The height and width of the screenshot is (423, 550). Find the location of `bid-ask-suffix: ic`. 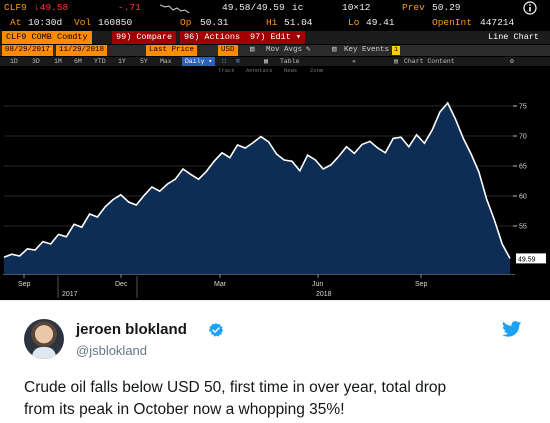

bid-ask-suffix: ic is located at coordinates (298, 7).